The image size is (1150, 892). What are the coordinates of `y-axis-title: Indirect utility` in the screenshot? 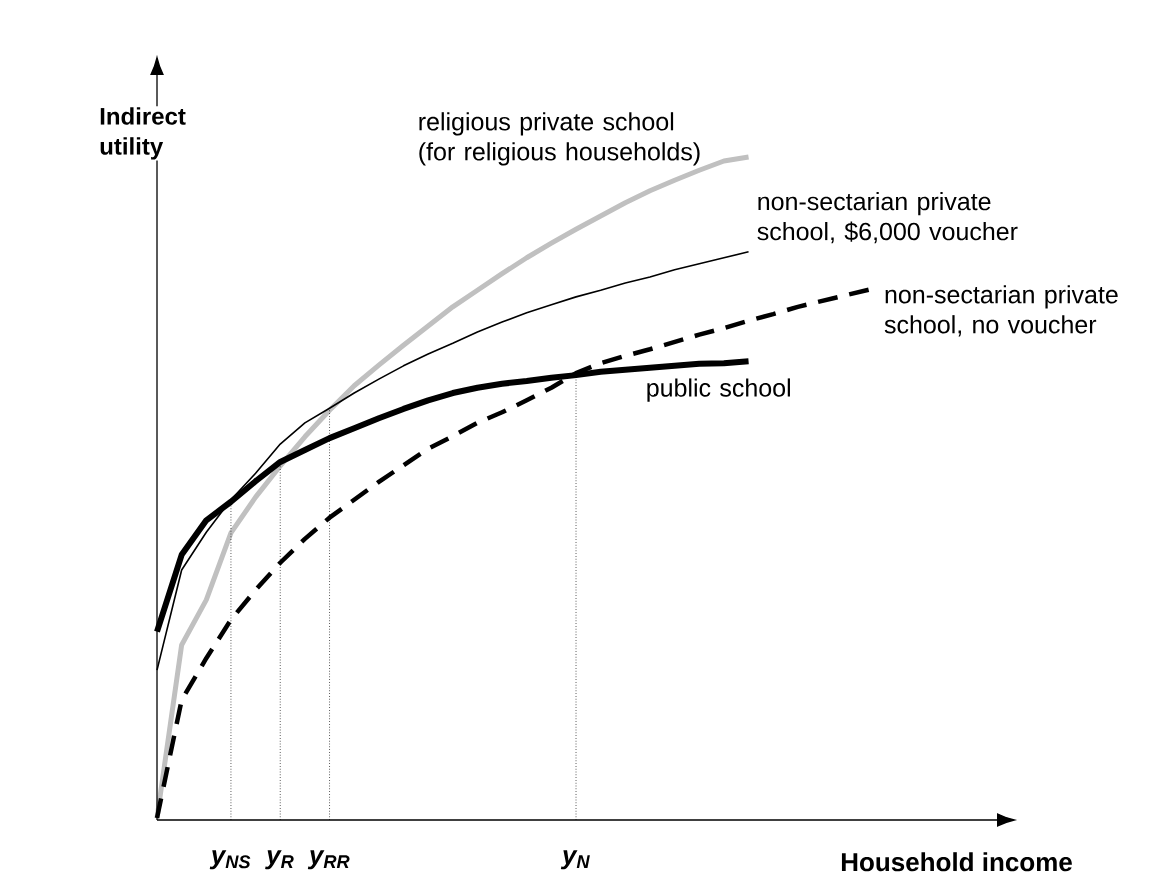 It's located at (143, 133).